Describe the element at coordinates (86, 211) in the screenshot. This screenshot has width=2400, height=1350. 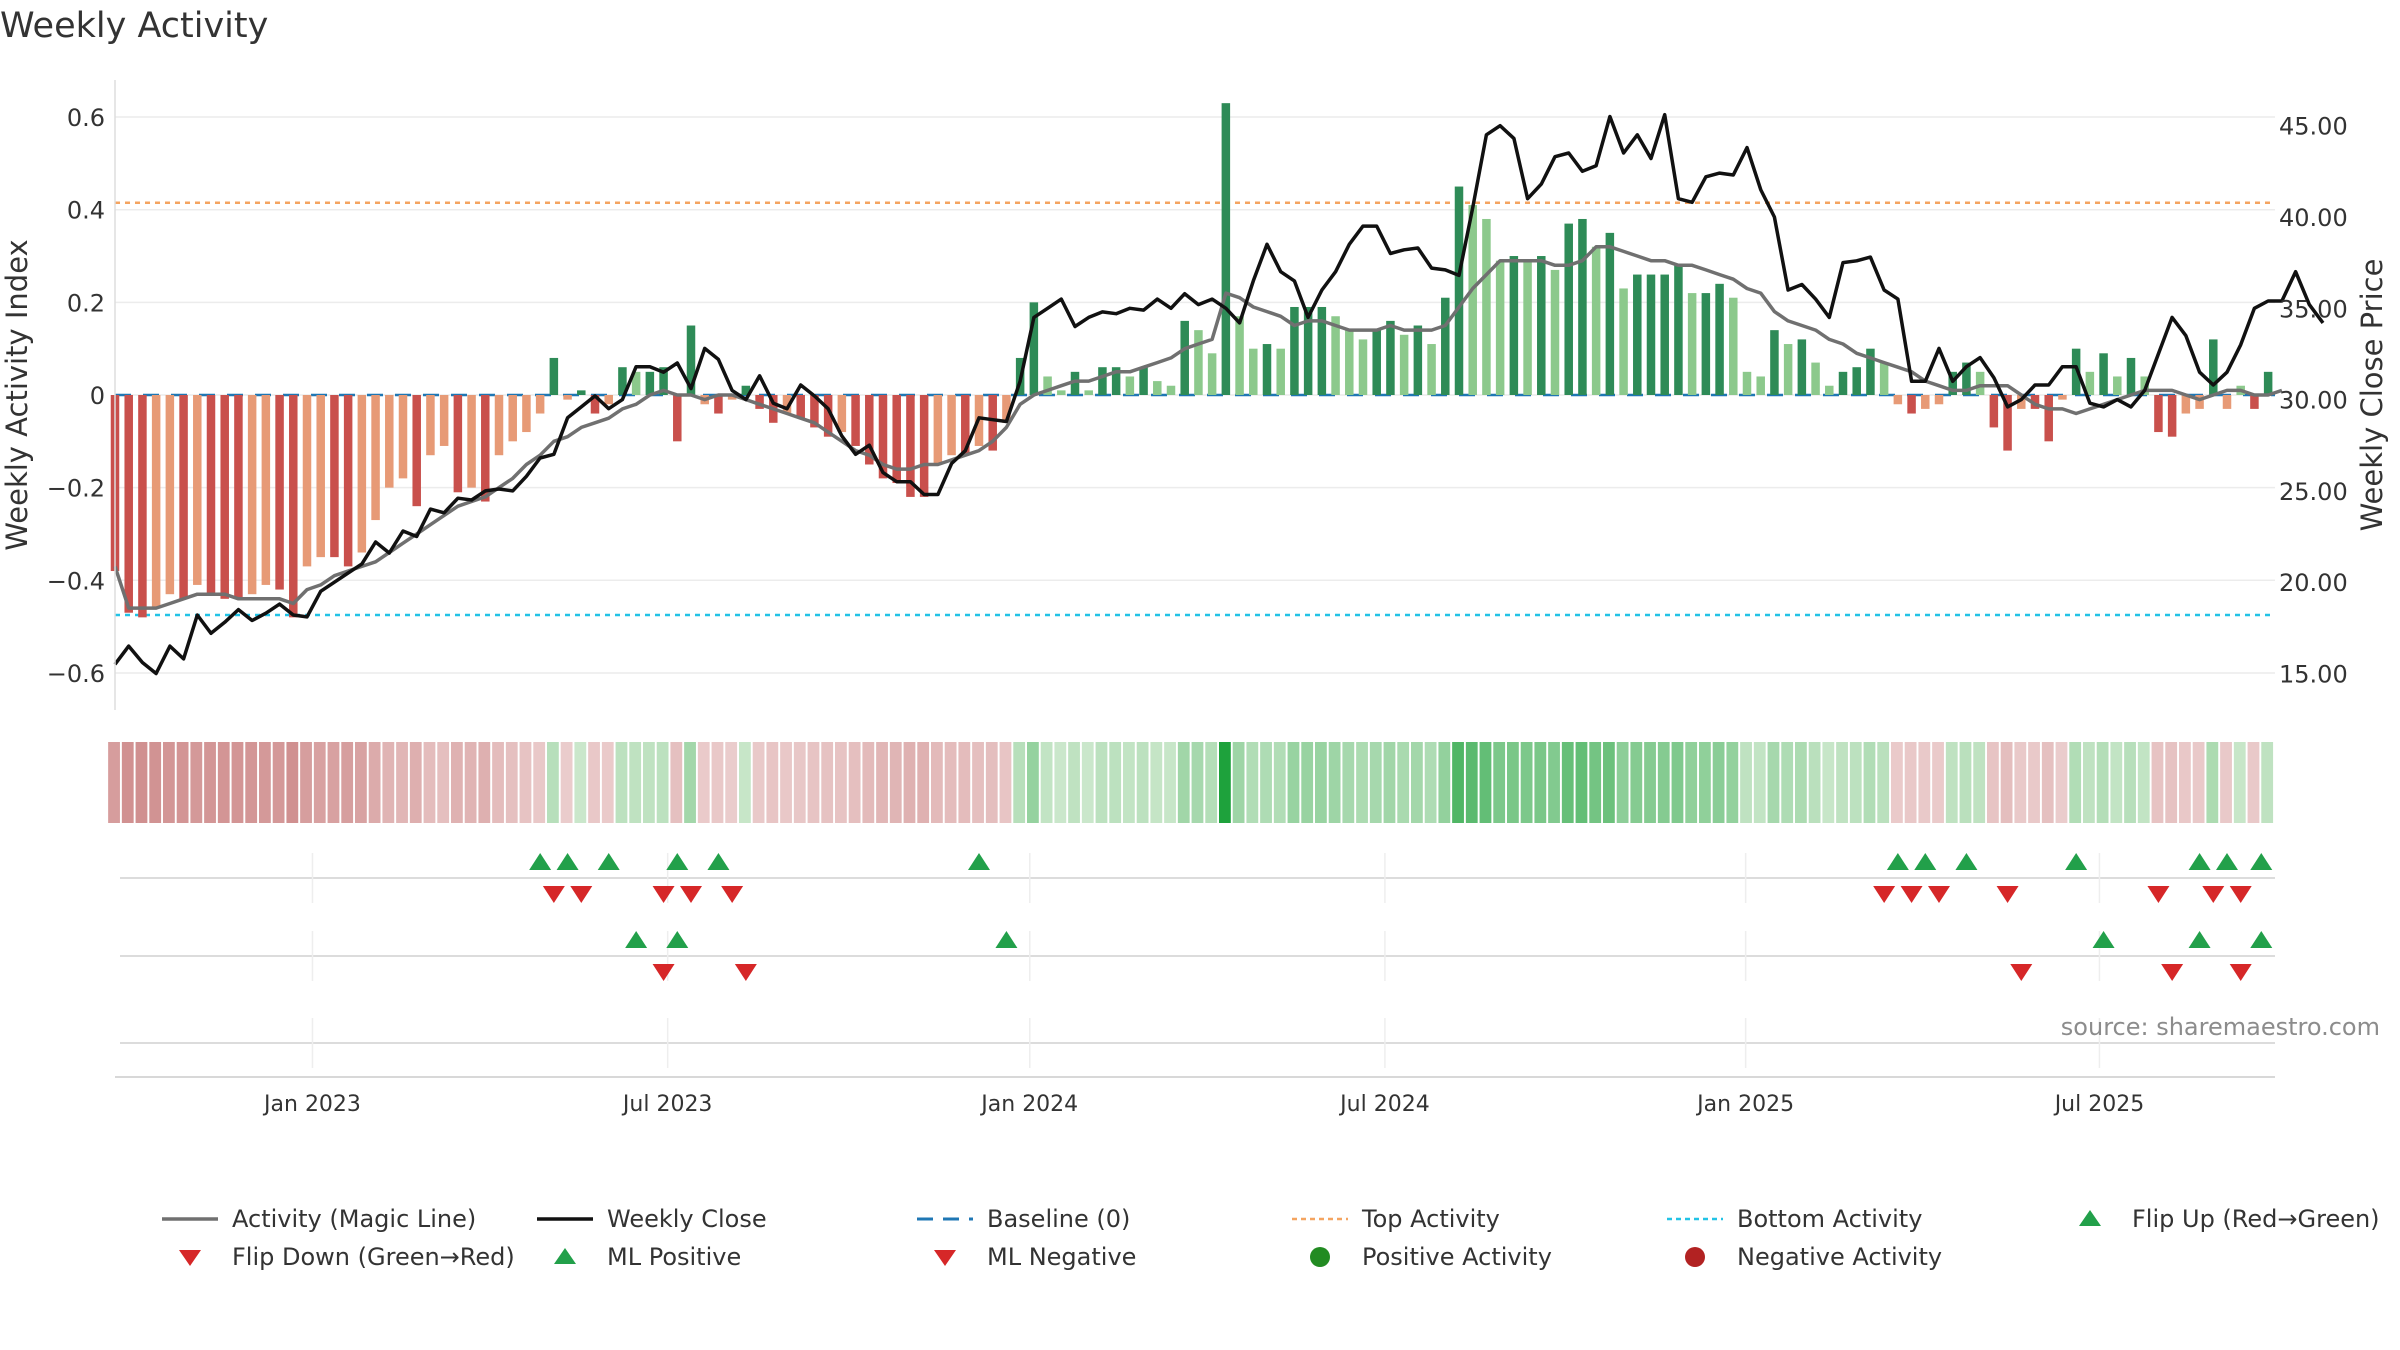
I see `y-tick-label: 0.4` at that location.